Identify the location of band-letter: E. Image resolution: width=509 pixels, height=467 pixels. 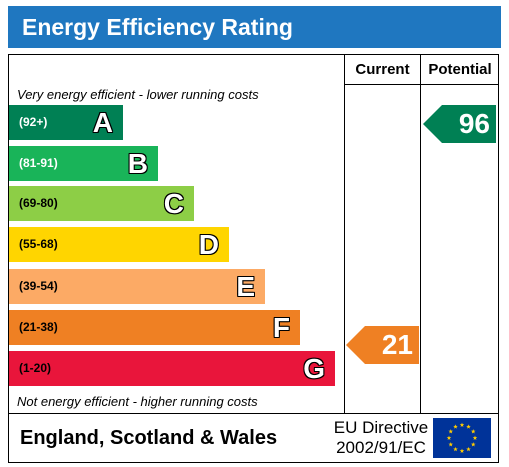
(245, 286).